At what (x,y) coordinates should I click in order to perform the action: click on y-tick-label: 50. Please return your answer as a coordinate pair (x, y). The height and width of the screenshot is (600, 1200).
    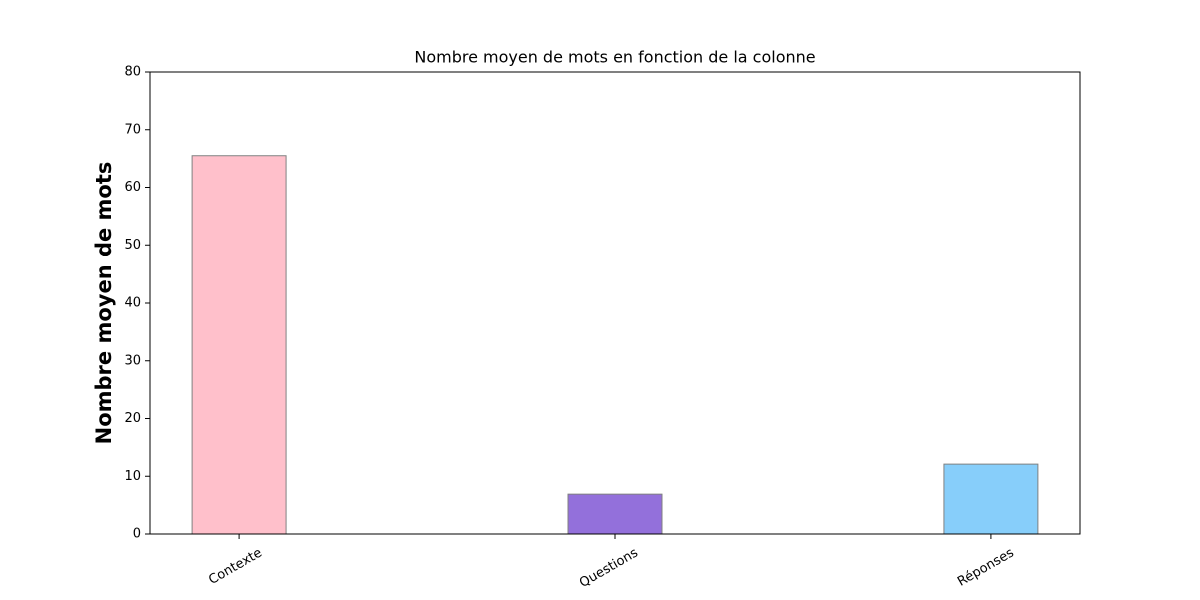
    Looking at the image, I should click on (132, 245).